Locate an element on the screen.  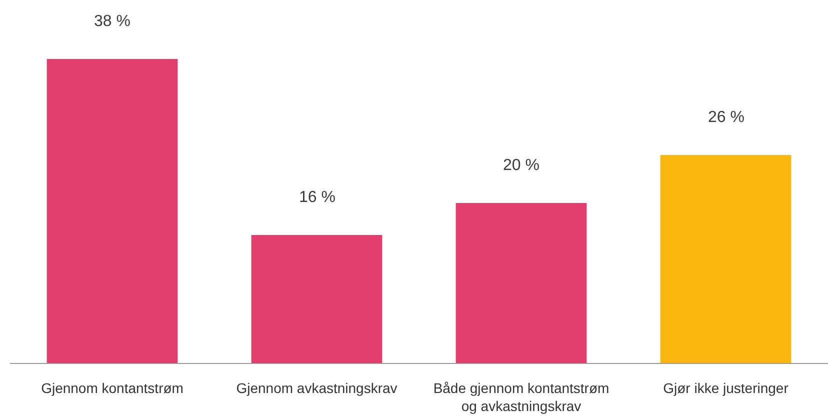
x-tick-label: Gjennom avkastningskrav is located at coordinates (317, 388).